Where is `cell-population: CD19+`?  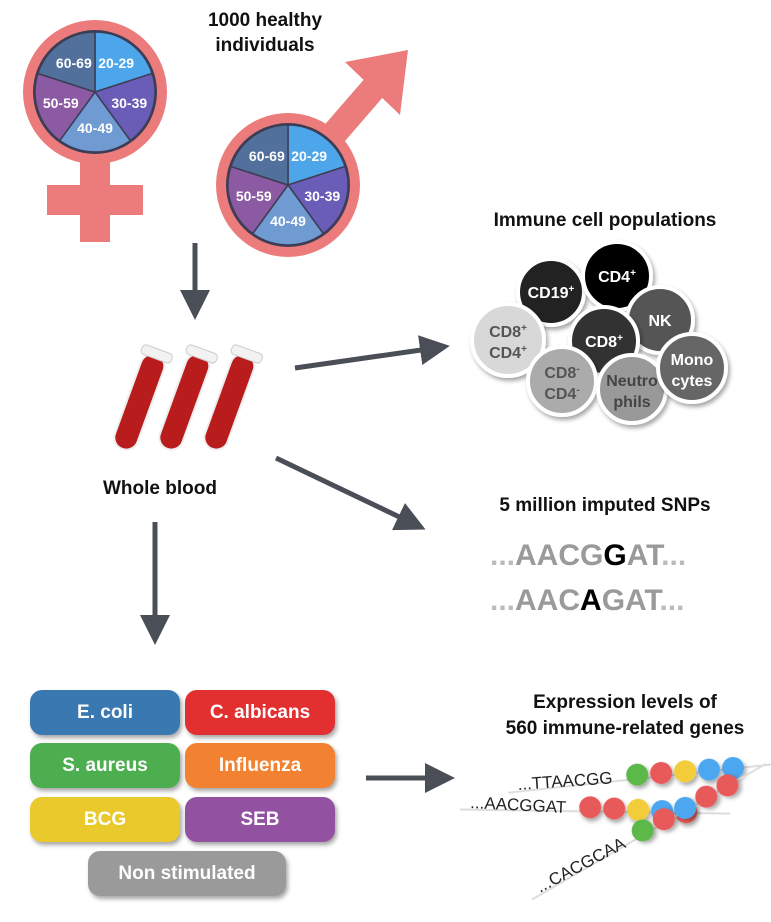
cell-population: CD19+ is located at coordinates (551, 292).